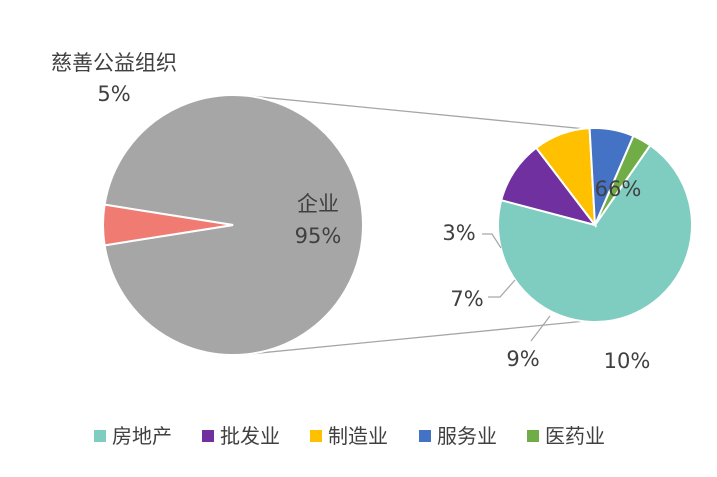 This screenshot has height=477, width=717. I want to click on secondary-pie-value-label-1: 66%, so click(618, 189).